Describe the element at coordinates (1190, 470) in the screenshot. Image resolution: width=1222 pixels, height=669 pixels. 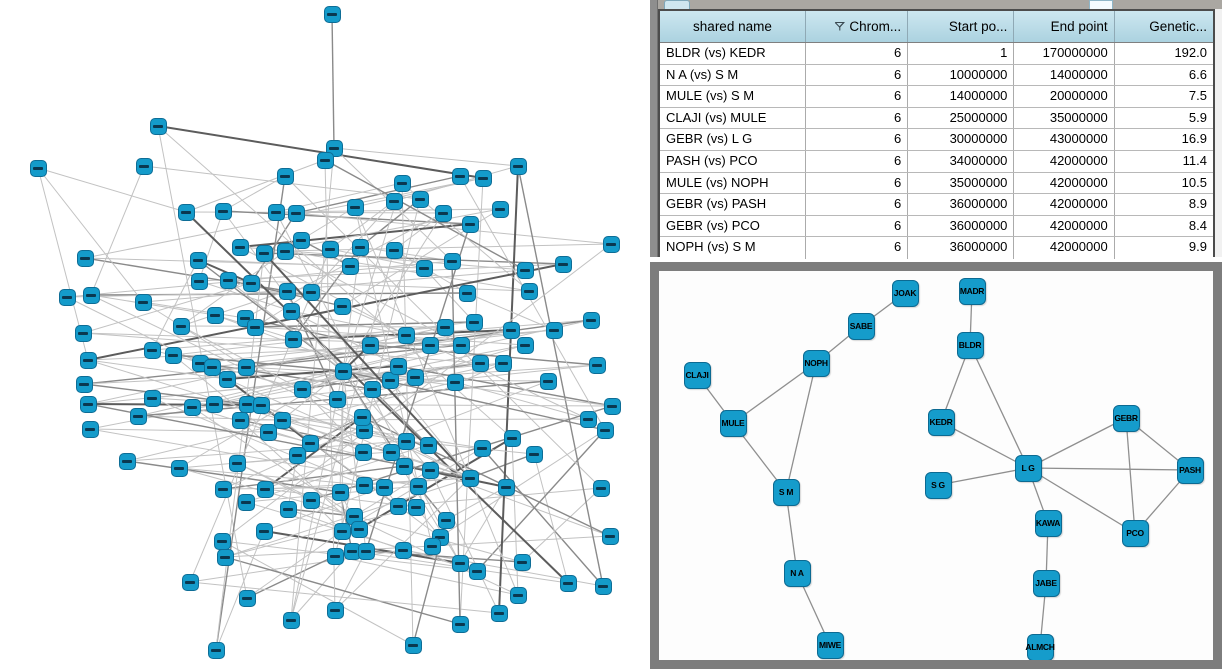
I see `network-node: PASH` at that location.